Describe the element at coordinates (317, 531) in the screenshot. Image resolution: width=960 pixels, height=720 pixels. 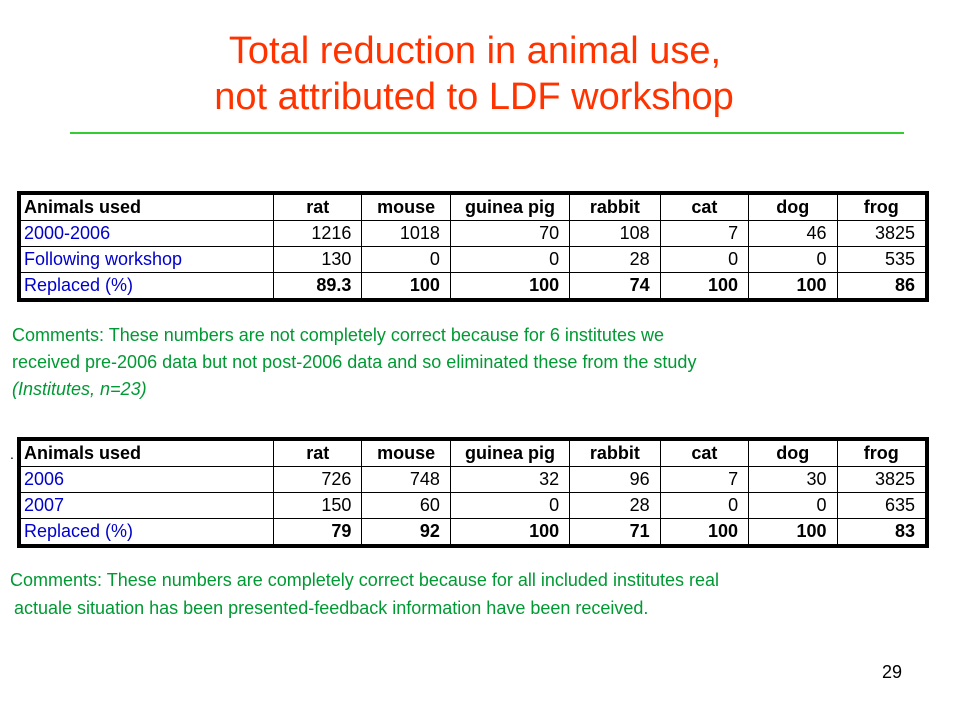
I see `table-cell: 79` at that location.